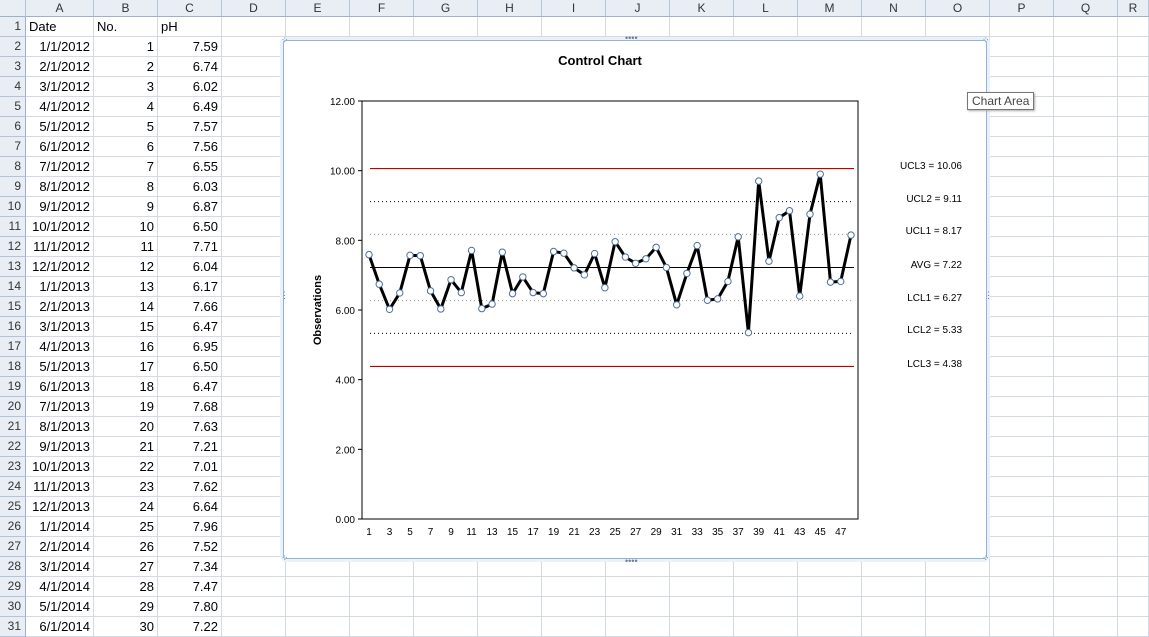 The height and width of the screenshot is (637, 1149). What do you see at coordinates (126, 347) in the screenshot?
I see `cell-no: 16` at bounding box center [126, 347].